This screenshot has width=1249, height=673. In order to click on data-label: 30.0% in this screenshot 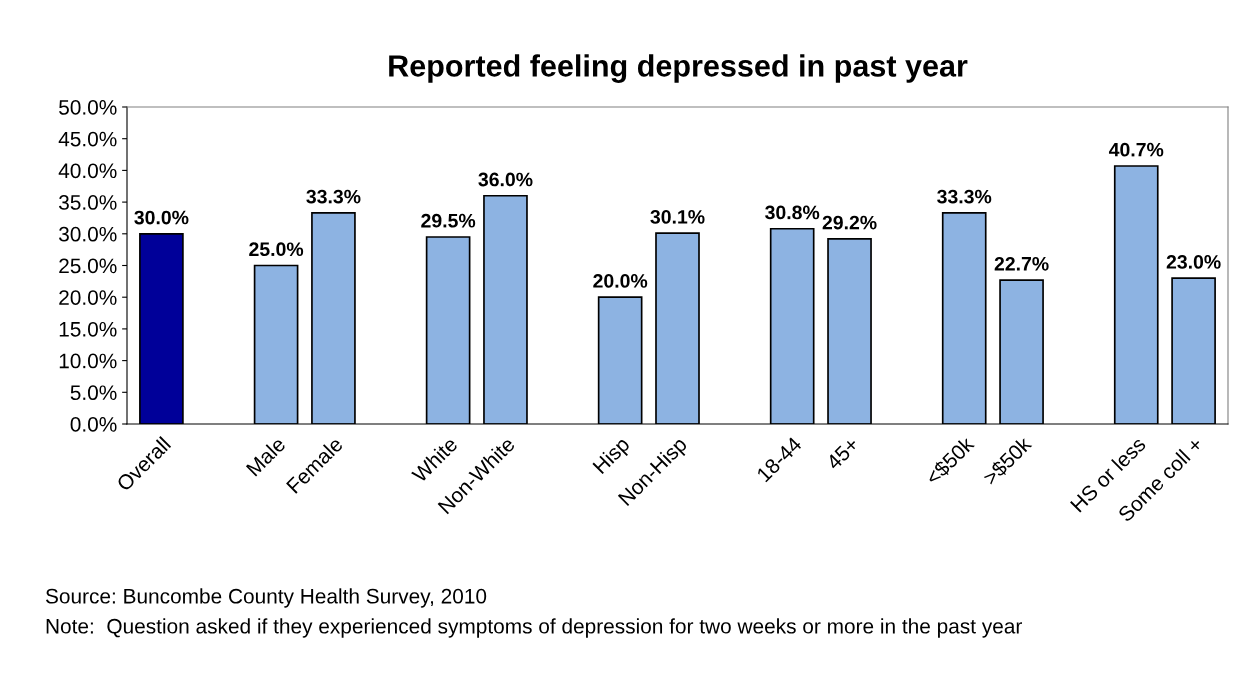, I will do `click(161, 217)`.